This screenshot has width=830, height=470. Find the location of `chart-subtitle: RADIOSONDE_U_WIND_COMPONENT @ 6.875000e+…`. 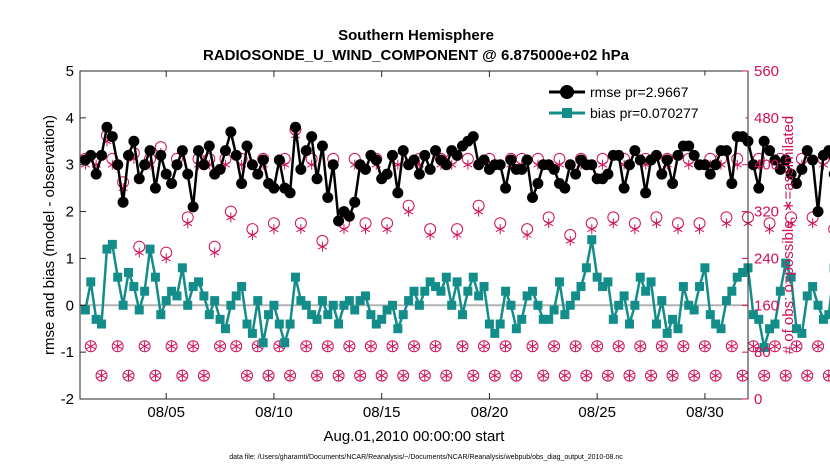

chart-subtitle: RADIOSONDE_U_WIND_COMPONENT @ 6.875000e+… is located at coordinates (416, 55).